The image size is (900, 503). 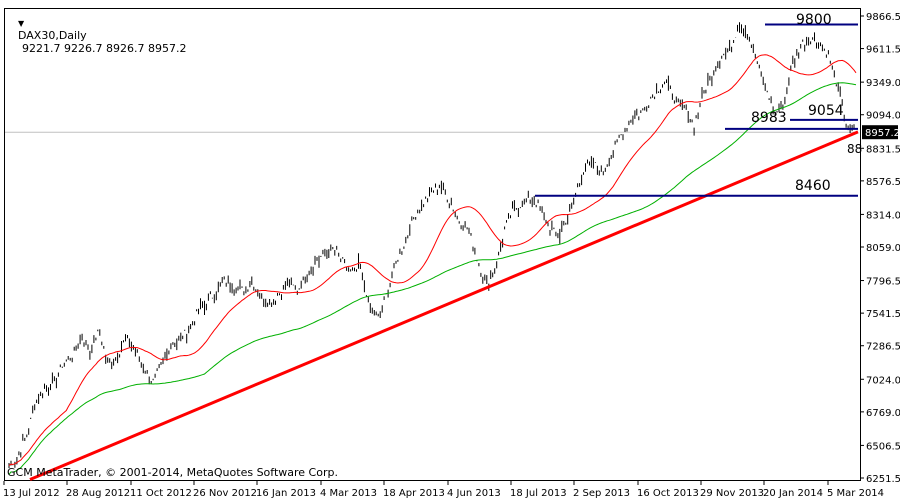 What do you see at coordinates (769, 118) in the screenshot?
I see `level-label: 8983` at bounding box center [769, 118].